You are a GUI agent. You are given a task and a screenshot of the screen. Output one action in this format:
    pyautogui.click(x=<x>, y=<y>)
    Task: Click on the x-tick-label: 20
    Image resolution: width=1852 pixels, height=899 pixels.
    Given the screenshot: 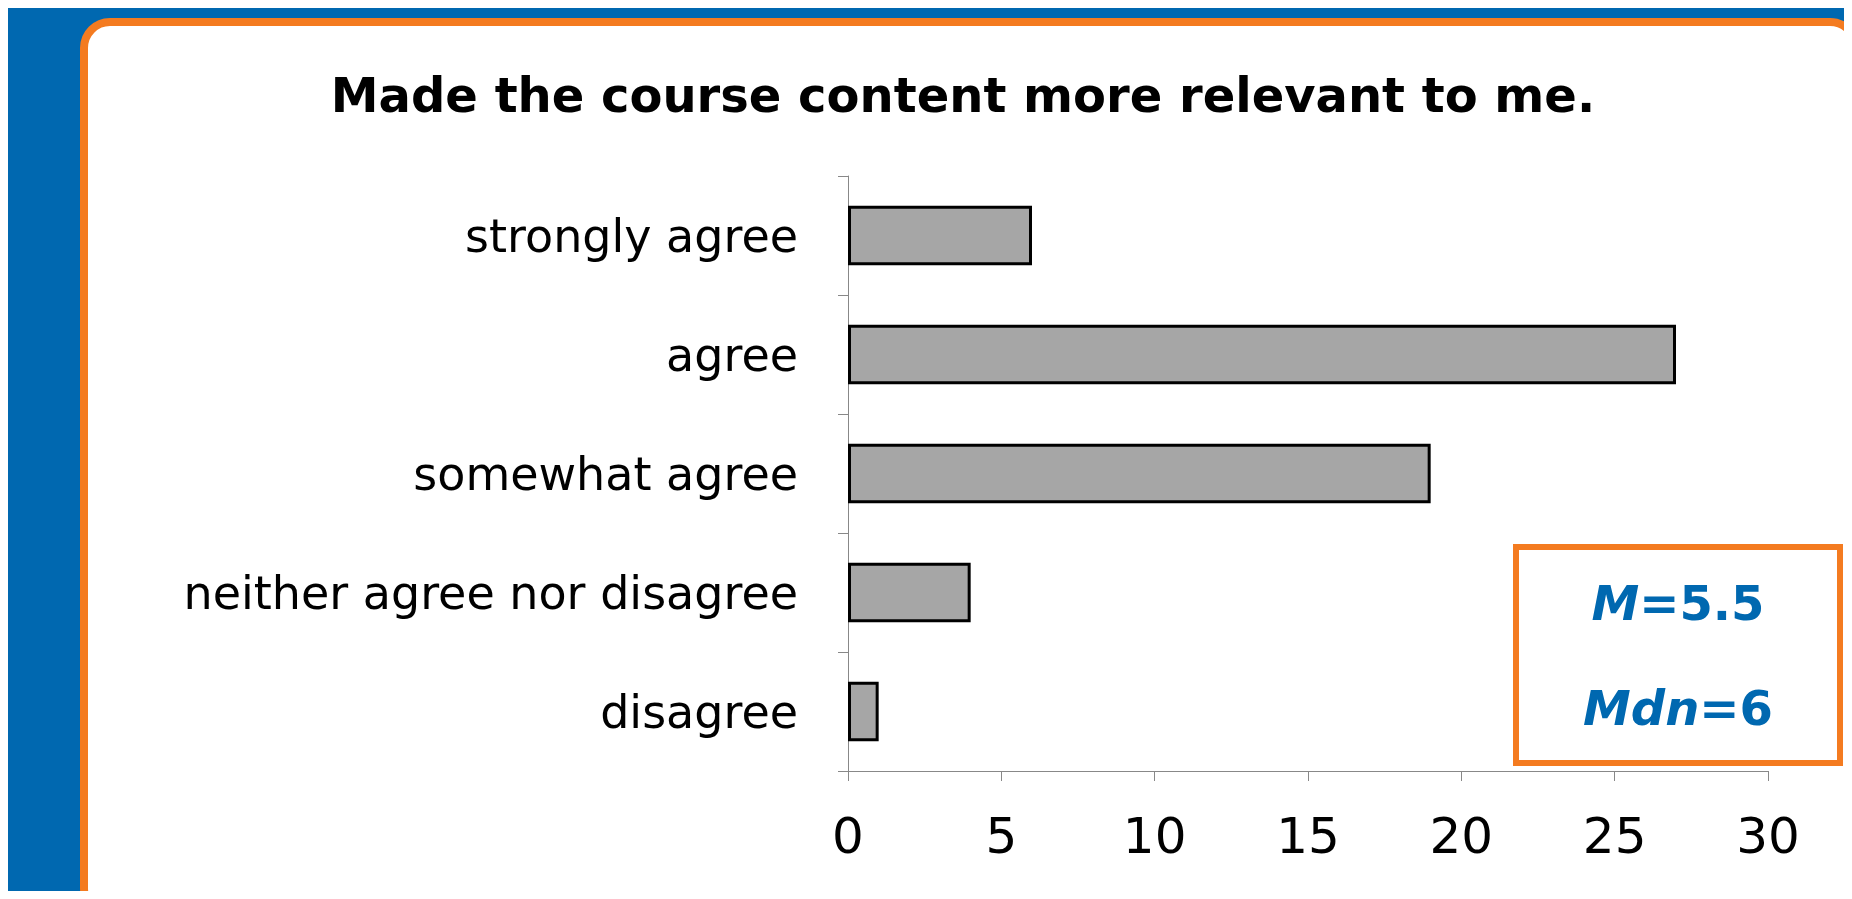 What is the action you would take?
    pyautogui.click(x=1461, y=836)
    